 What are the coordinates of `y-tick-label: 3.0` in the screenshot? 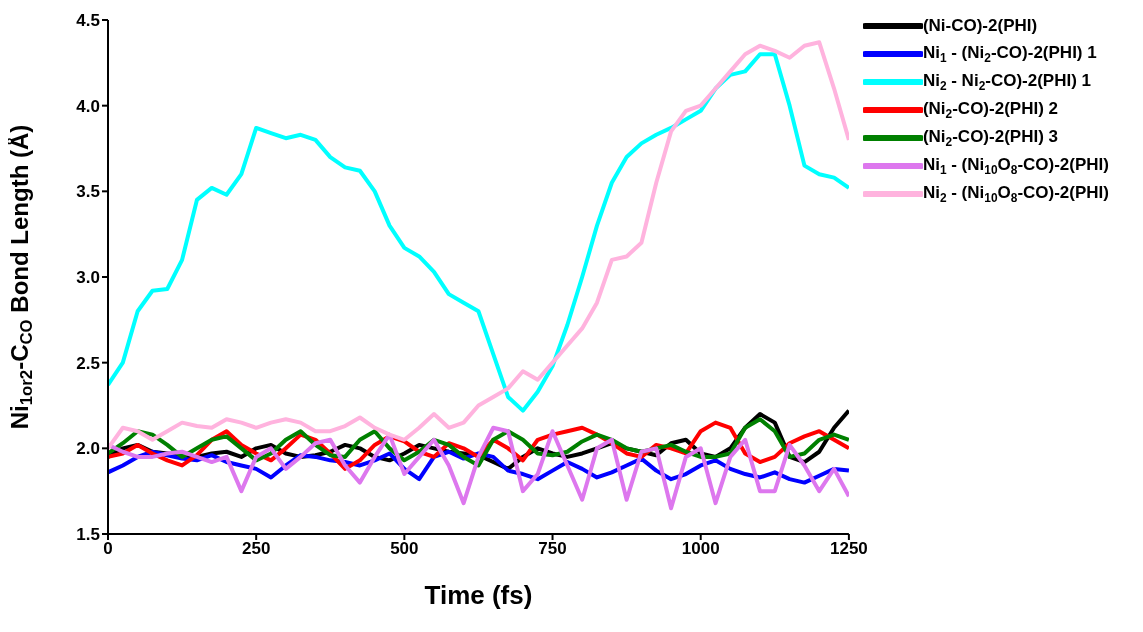 It's located at (88, 278).